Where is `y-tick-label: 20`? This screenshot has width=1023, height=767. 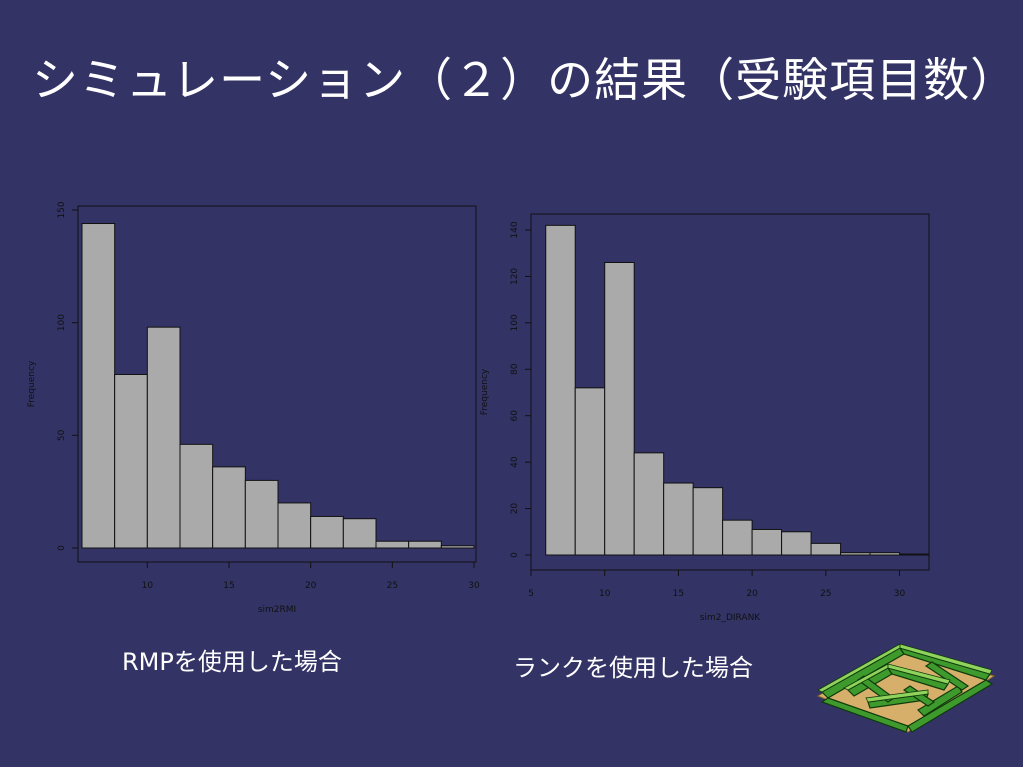 y-tick-label: 20 is located at coordinates (515, 509).